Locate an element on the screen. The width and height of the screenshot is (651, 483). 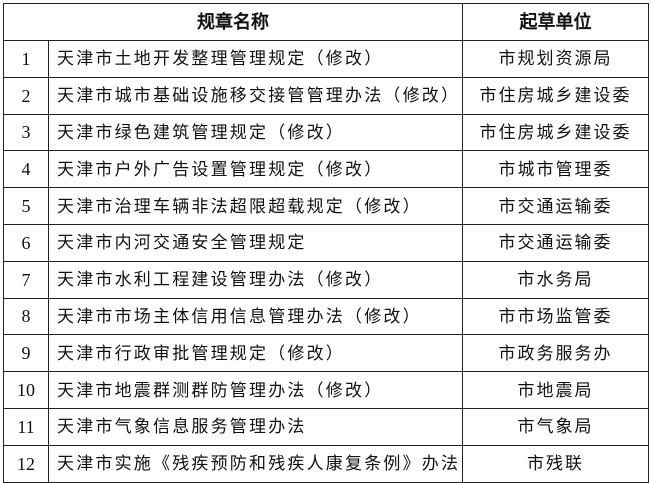
regulation-name: 天津市城市基础设施移交接管管理办法（修改） is located at coordinates (255, 95).